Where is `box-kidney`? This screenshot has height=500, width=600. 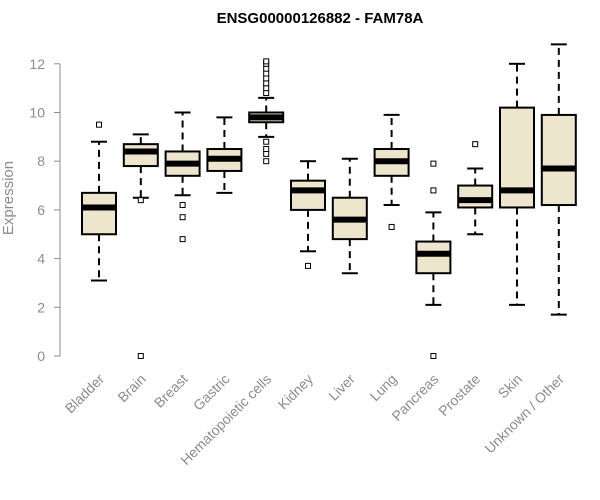 box-kidney is located at coordinates (308, 214).